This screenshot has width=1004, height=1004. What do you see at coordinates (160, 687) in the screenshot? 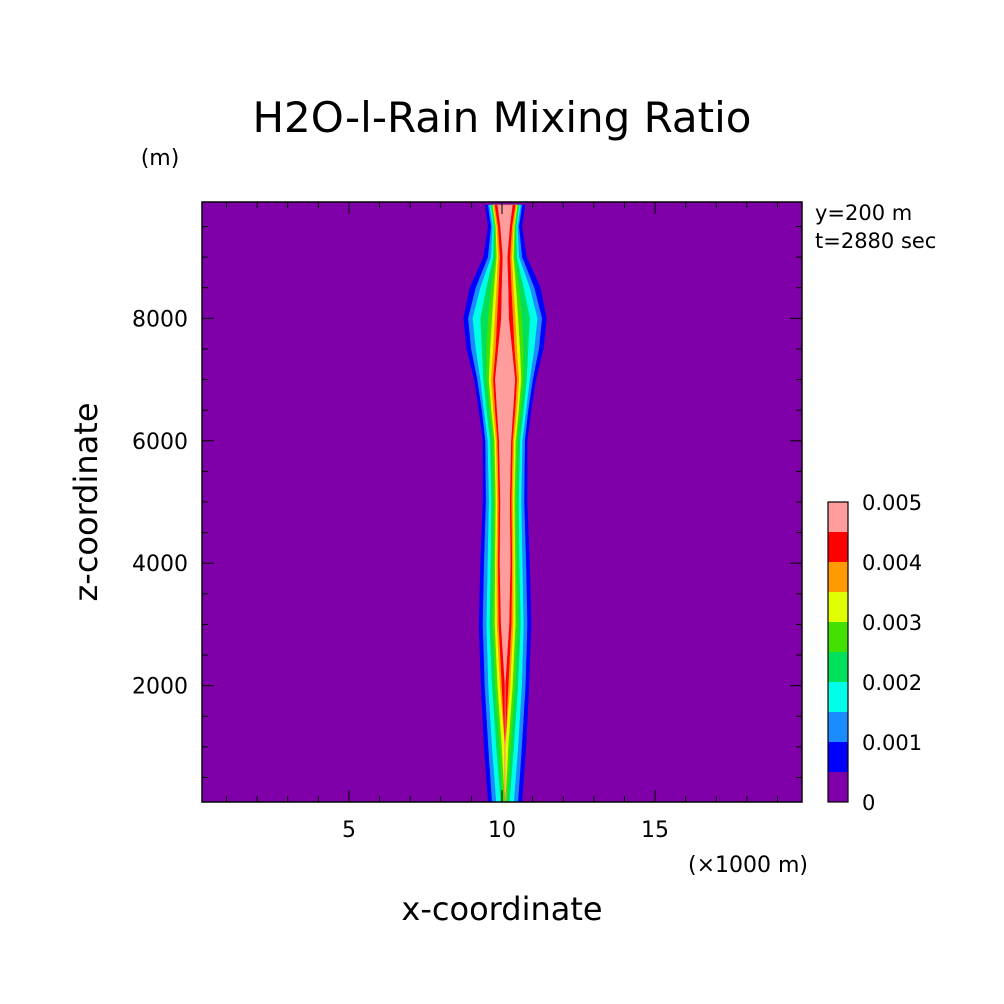
I see `y-tick-label: 2000` at bounding box center [160, 687].